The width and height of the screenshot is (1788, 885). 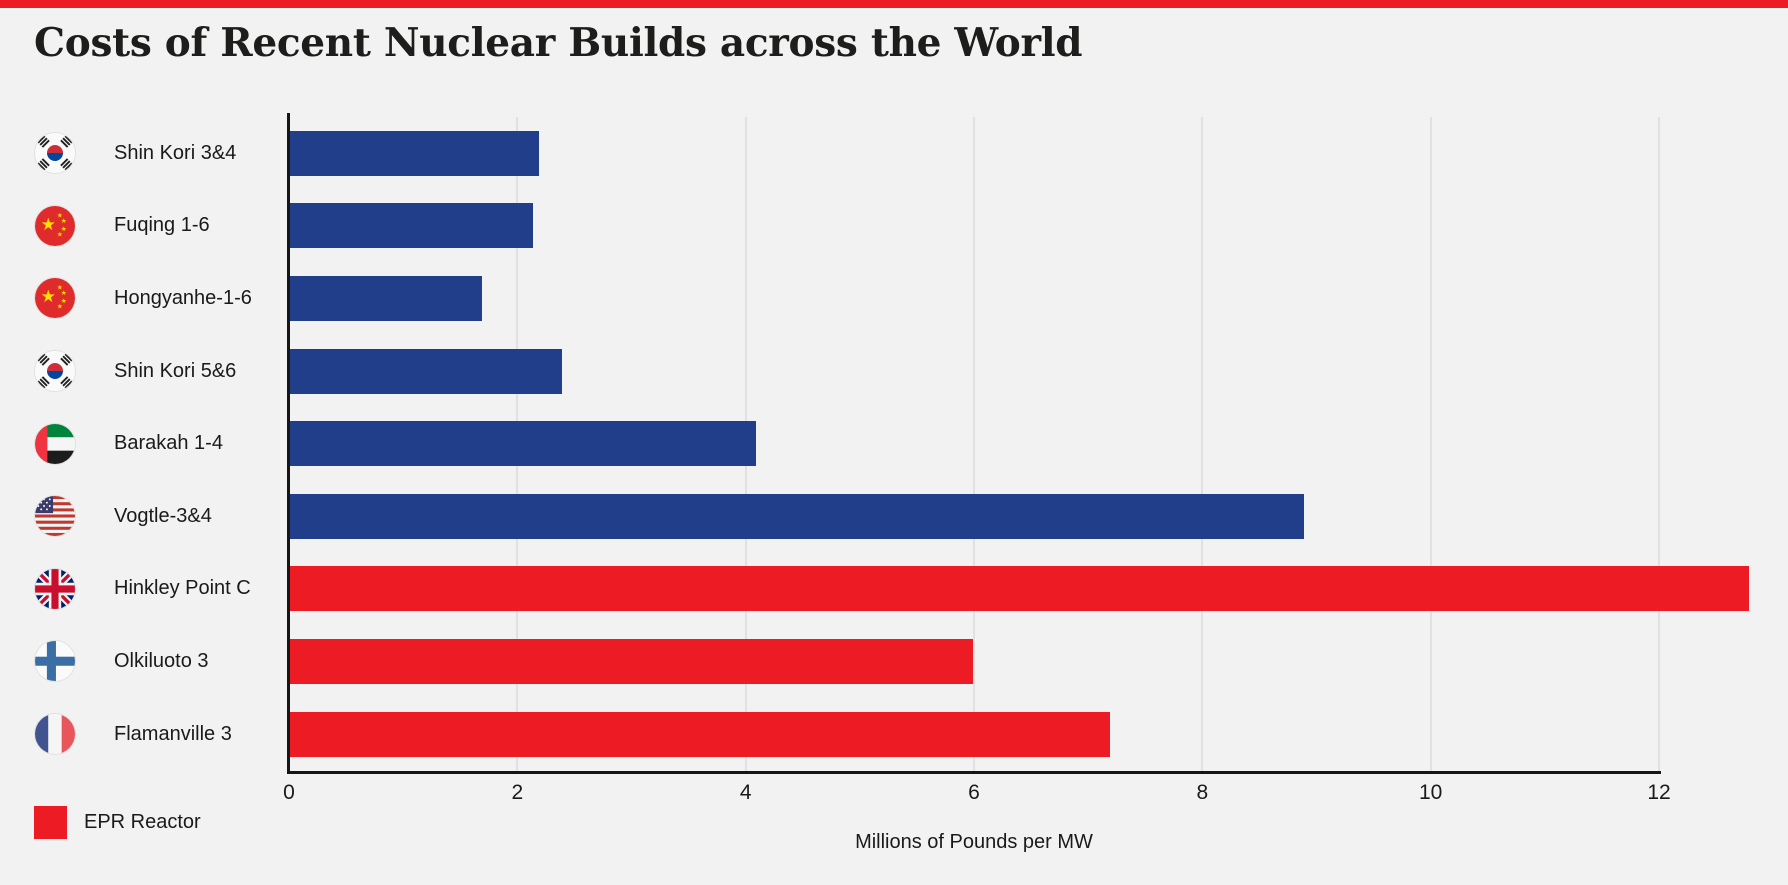 What do you see at coordinates (161, 660) in the screenshot?
I see `category-label: Olkiluoto 3` at bounding box center [161, 660].